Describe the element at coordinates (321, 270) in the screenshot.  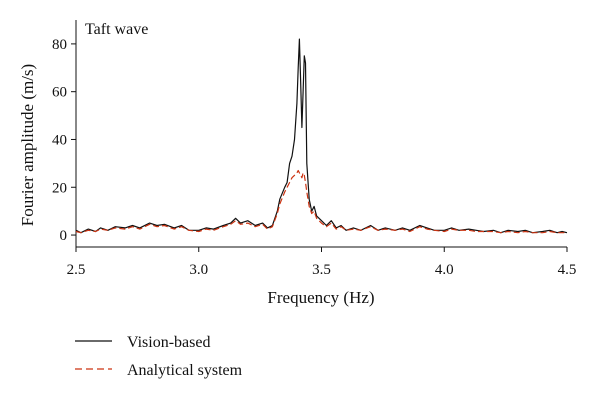
I see `x-tick-label: 3.5` at that location.